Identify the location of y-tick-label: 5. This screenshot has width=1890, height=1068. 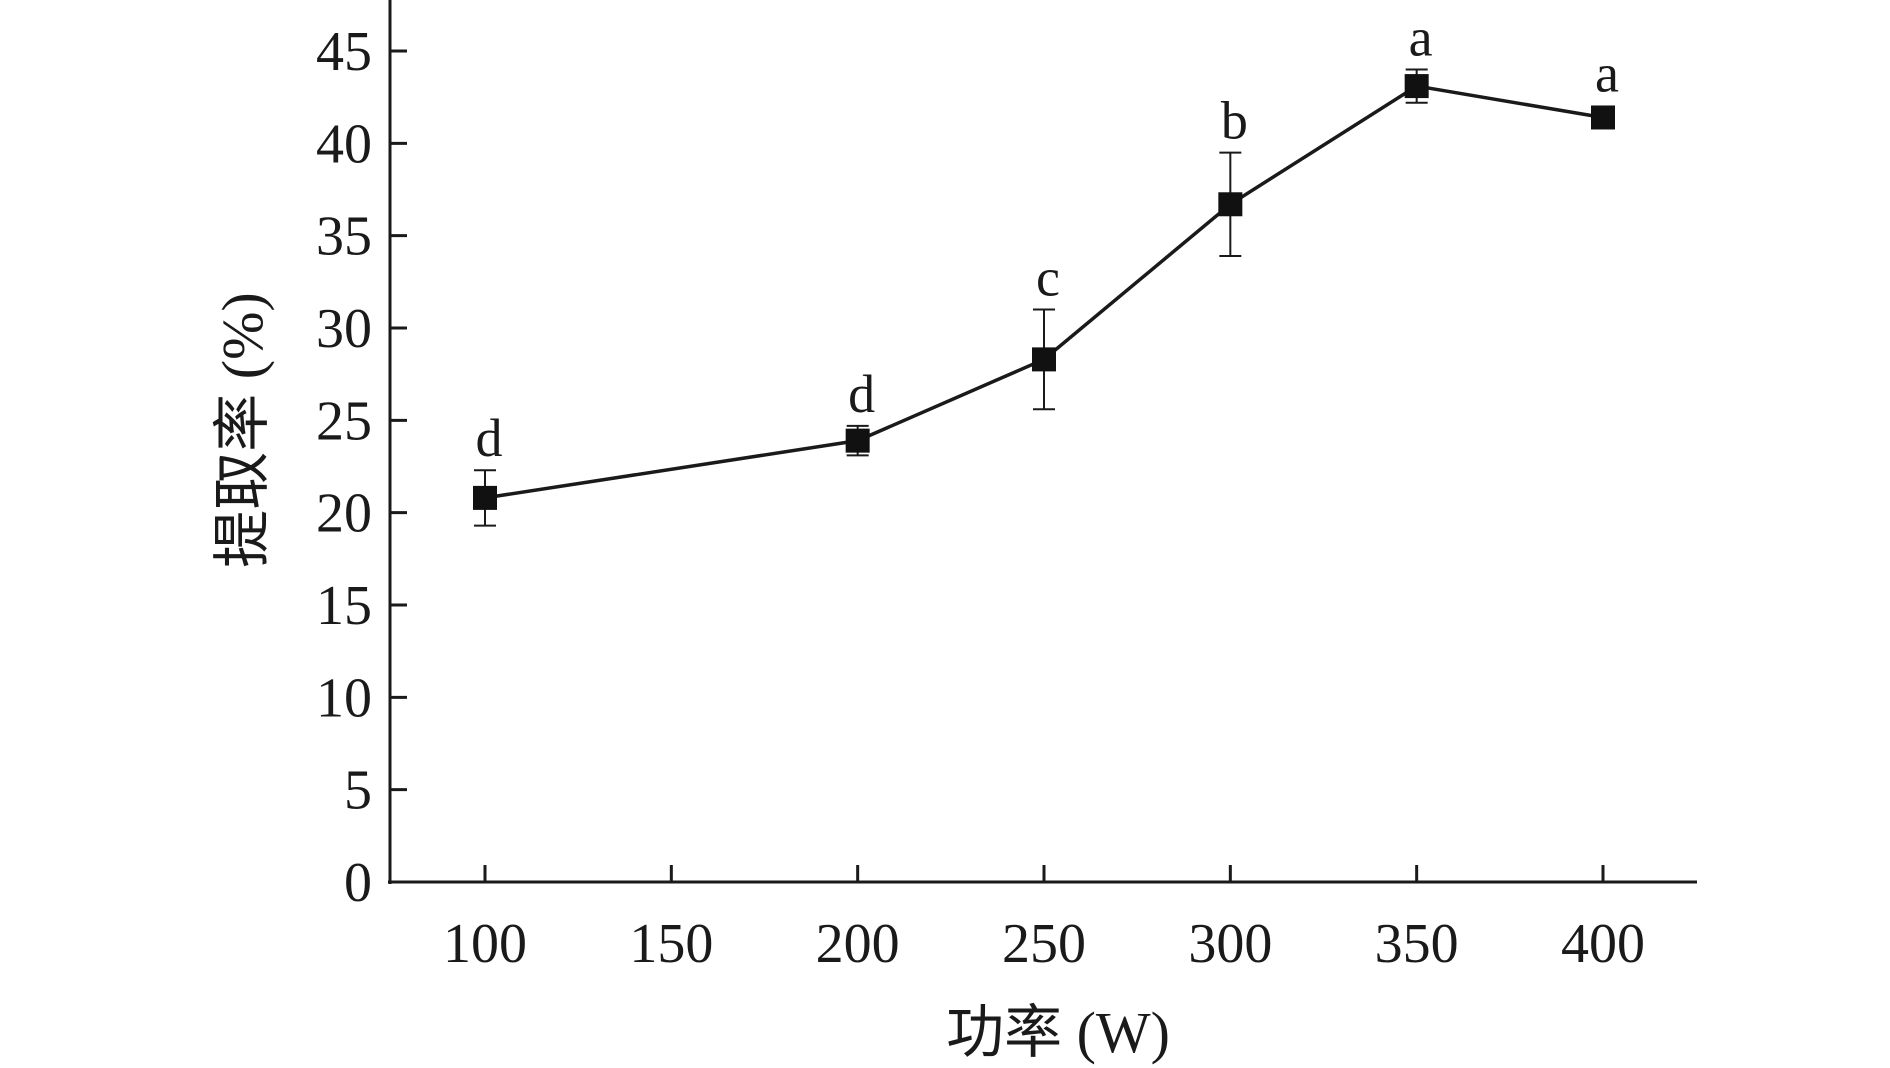
(358, 791).